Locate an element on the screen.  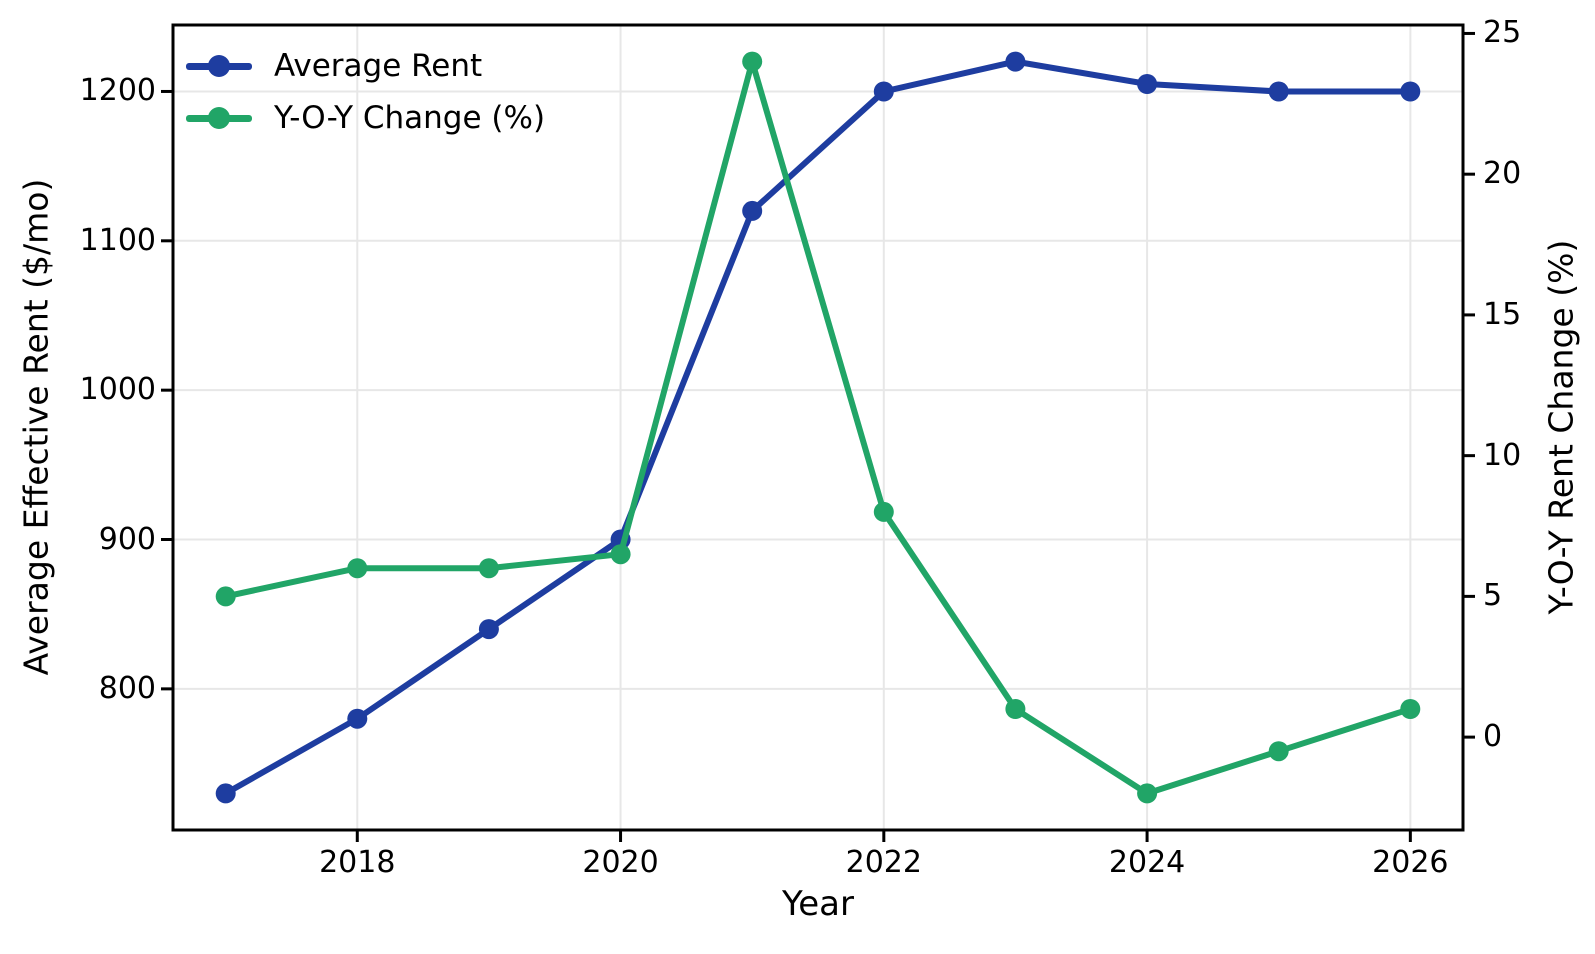
left-tick-label: 1100 is located at coordinates (117, 240).